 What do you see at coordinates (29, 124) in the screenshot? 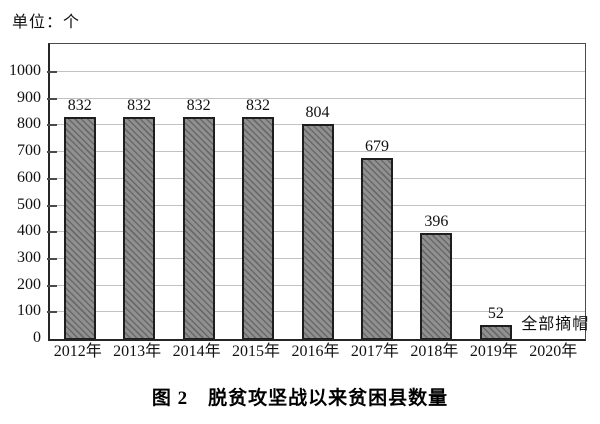
I see `y-tick-label: 800` at bounding box center [29, 124].